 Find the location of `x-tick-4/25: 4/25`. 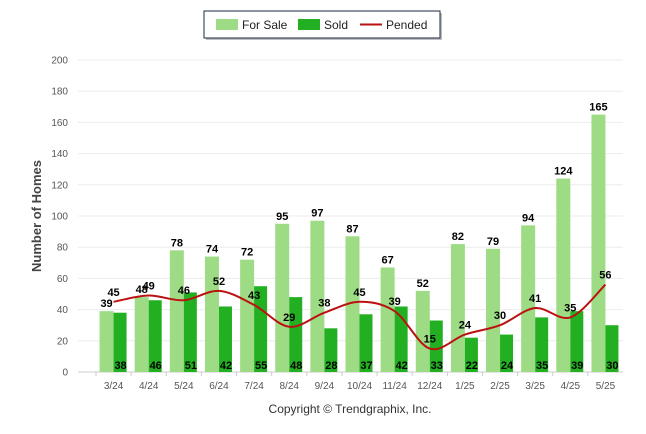

x-tick-4/25: 4/25 is located at coordinates (571, 386).